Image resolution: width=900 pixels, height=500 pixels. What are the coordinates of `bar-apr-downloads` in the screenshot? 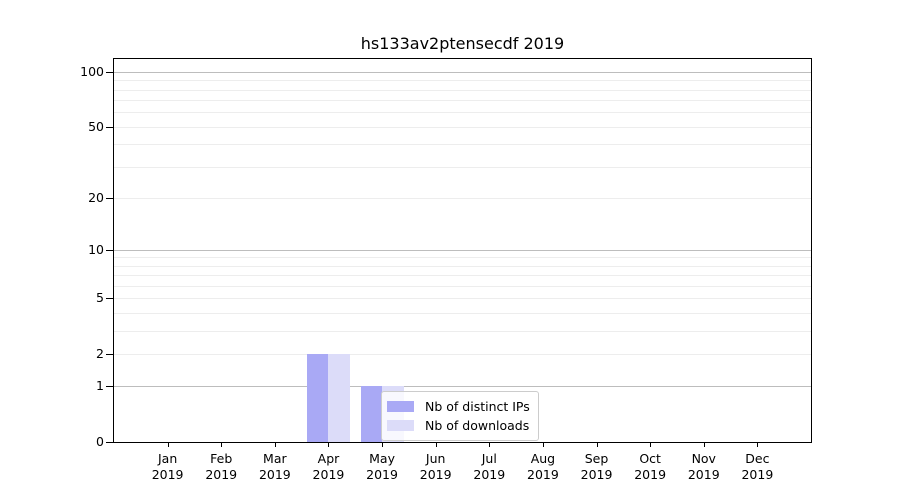 It's located at (339, 397).